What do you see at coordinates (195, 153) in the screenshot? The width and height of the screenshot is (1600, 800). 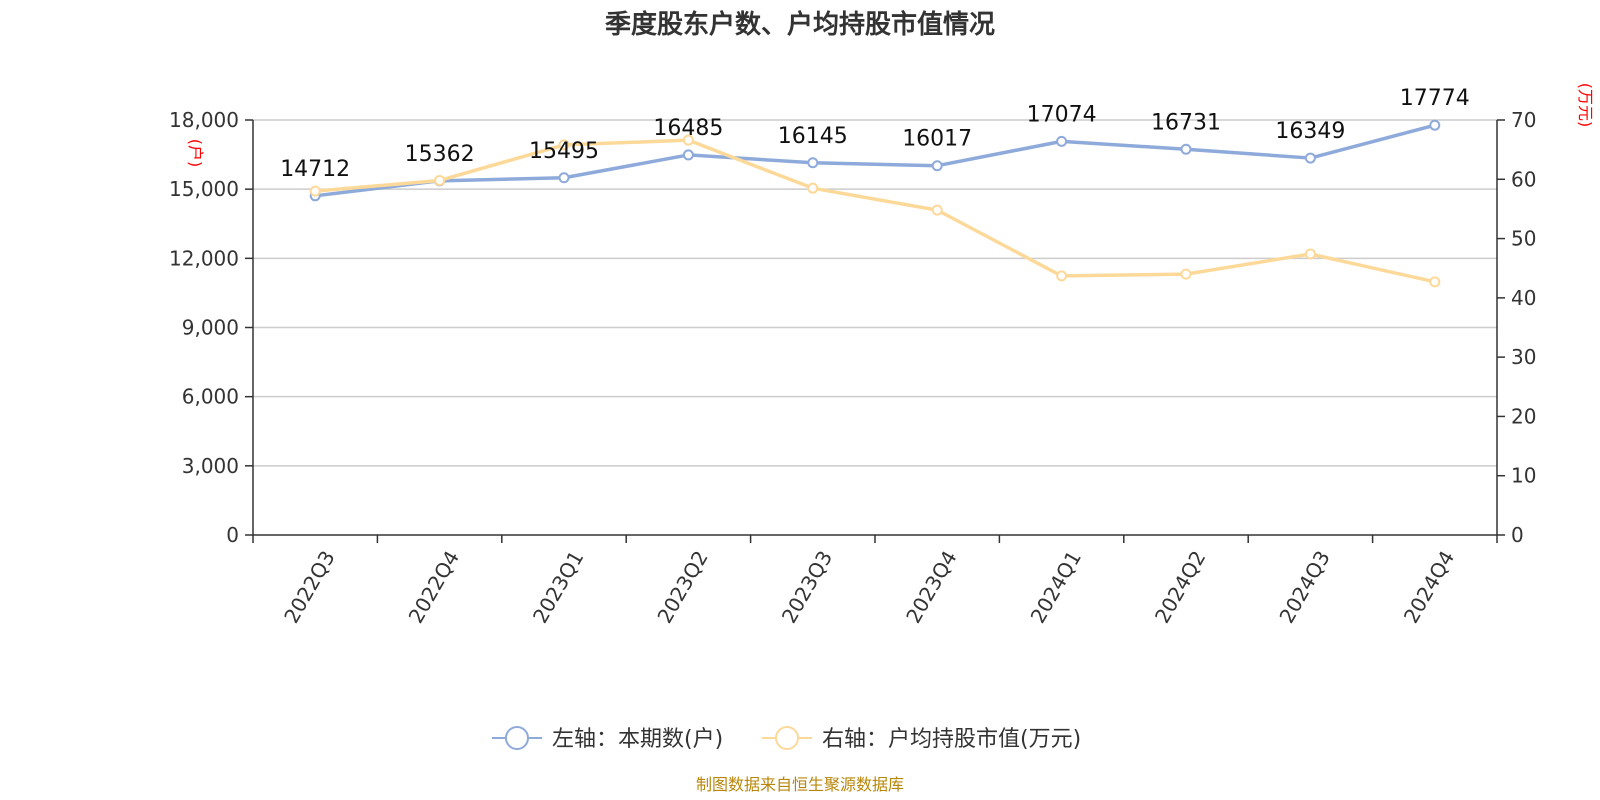 I see `left-axis-unit: (户)` at bounding box center [195, 153].